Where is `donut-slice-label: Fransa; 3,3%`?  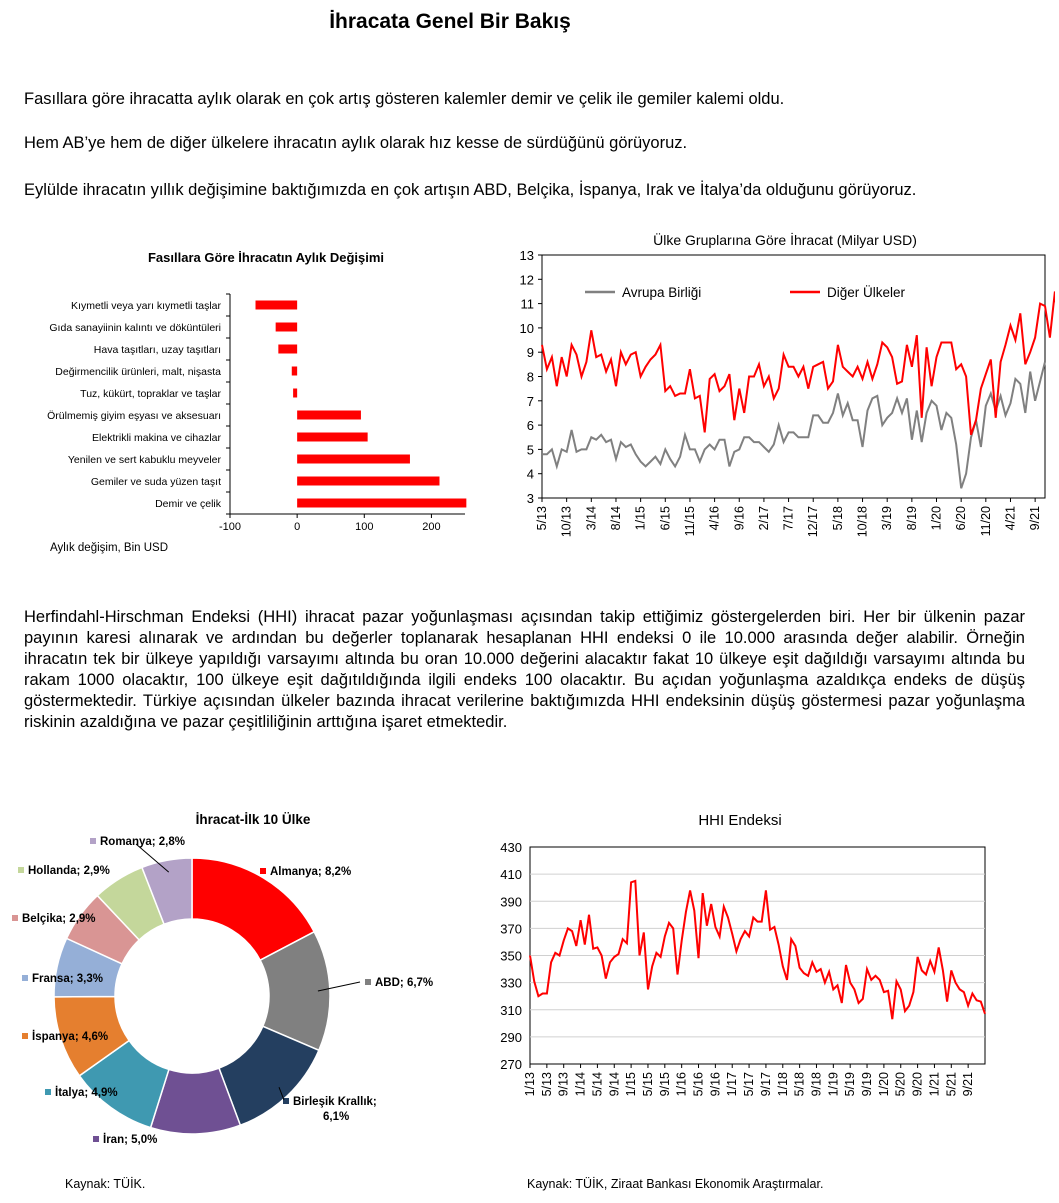
donut-slice-label: Fransa; 3,3% is located at coordinates (67, 979).